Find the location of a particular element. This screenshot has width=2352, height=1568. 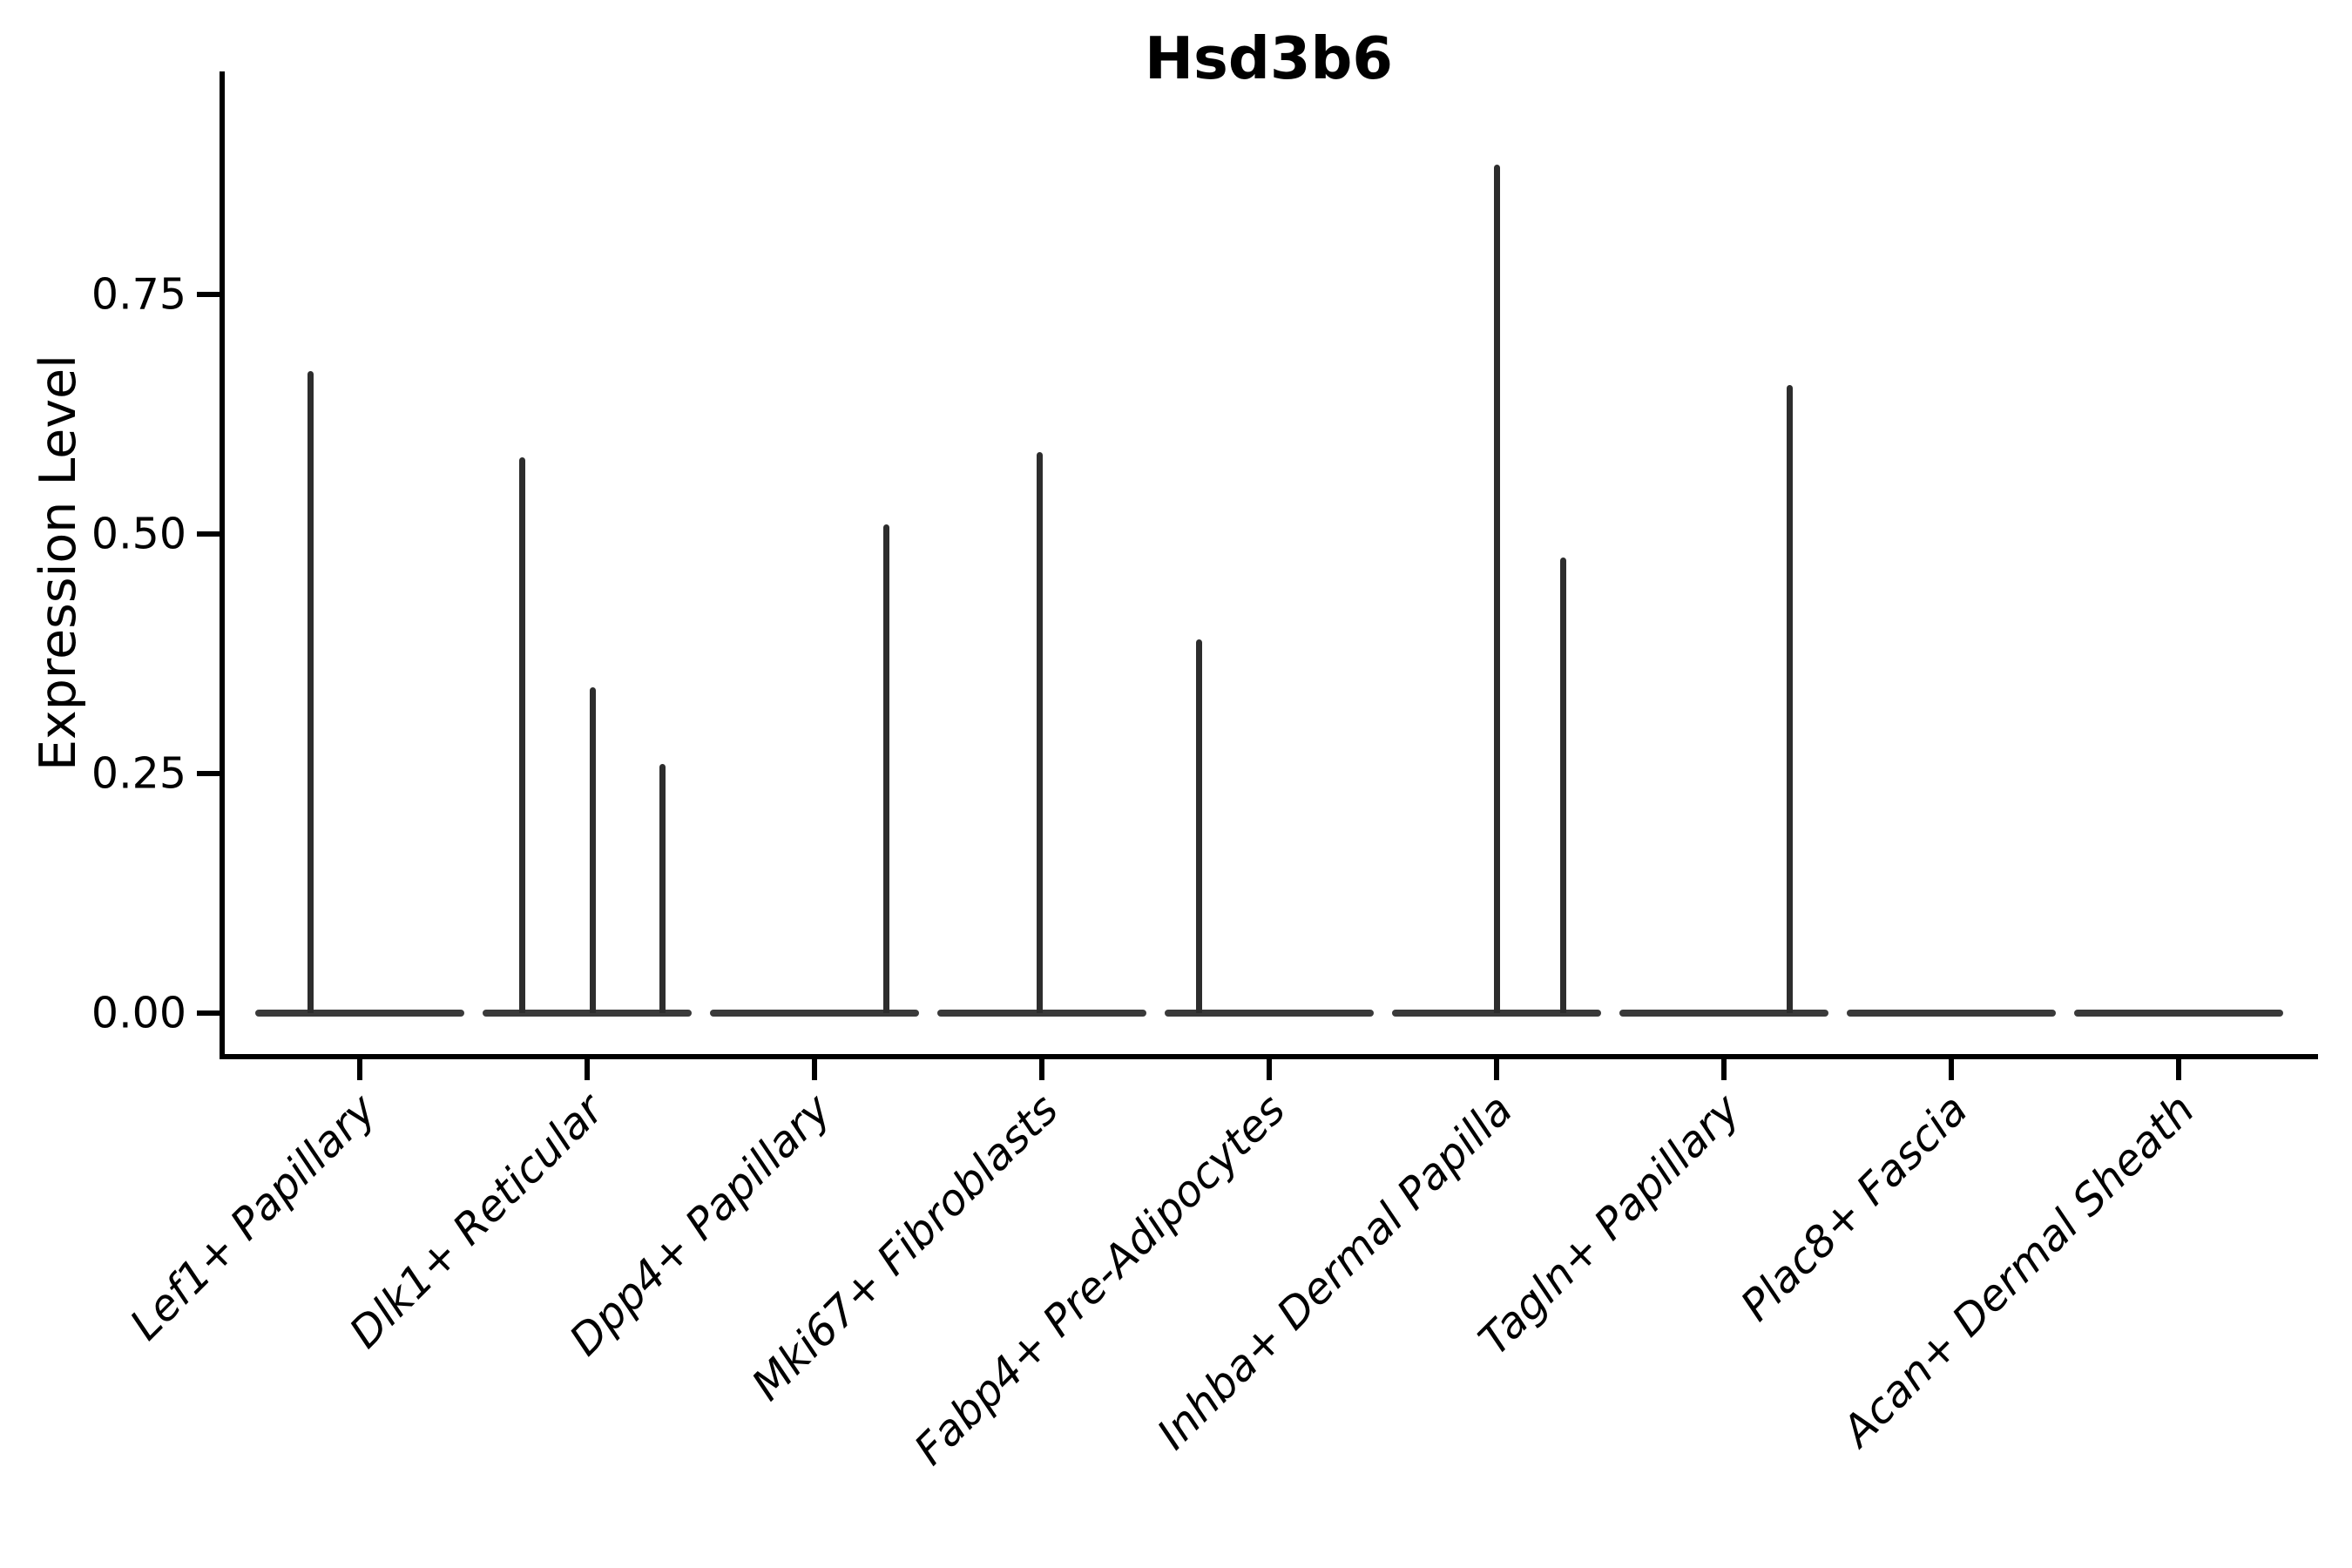

chart-title: Hsd3b6 is located at coordinates (1269, 58).